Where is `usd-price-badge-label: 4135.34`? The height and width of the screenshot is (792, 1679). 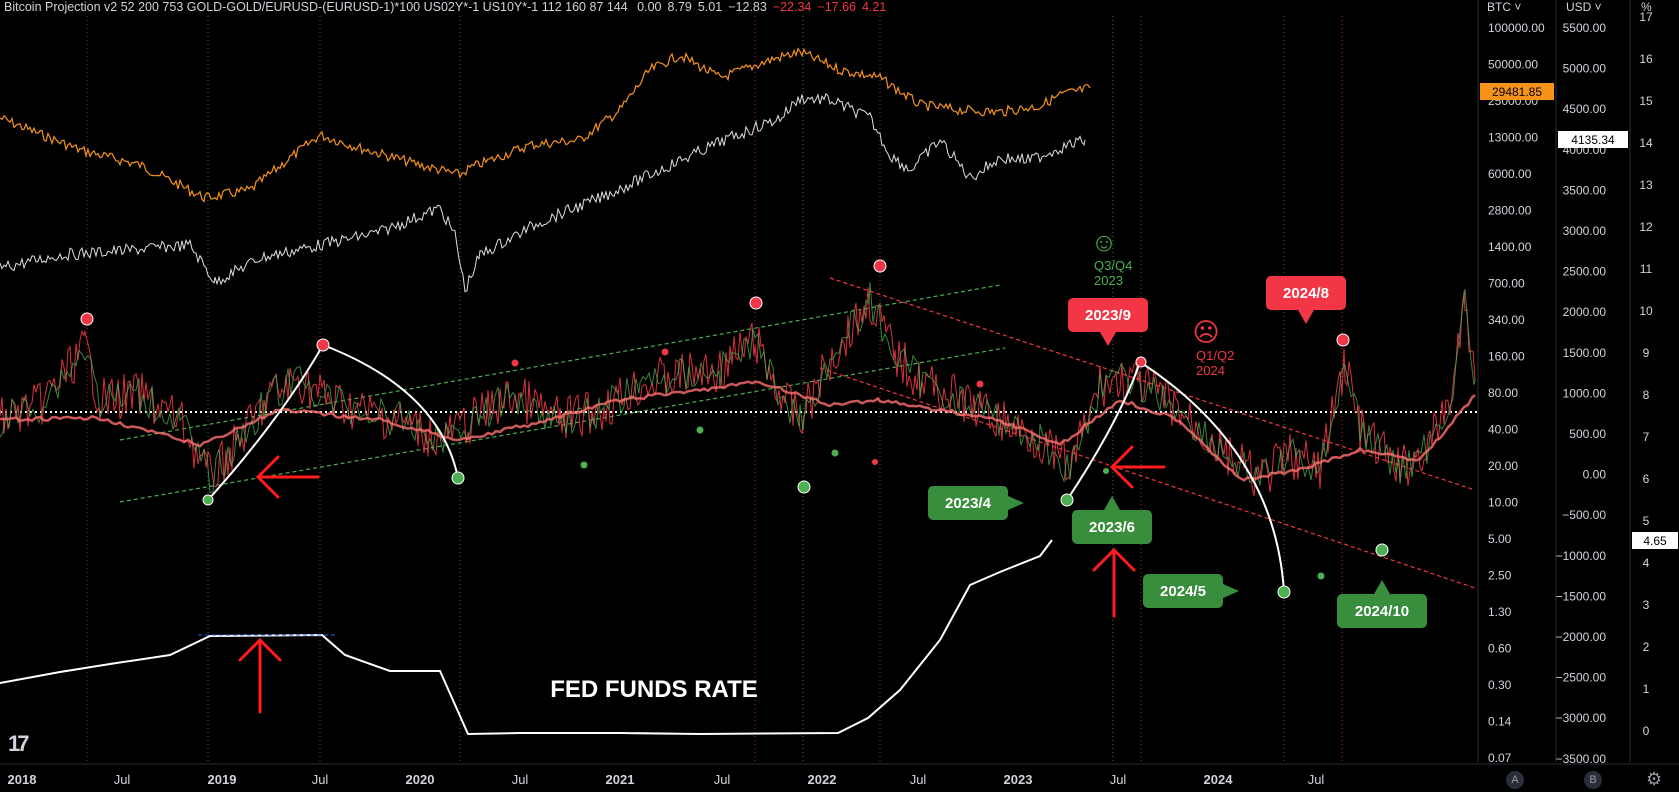
usd-price-badge-label: 4135.34 is located at coordinates (1593, 140).